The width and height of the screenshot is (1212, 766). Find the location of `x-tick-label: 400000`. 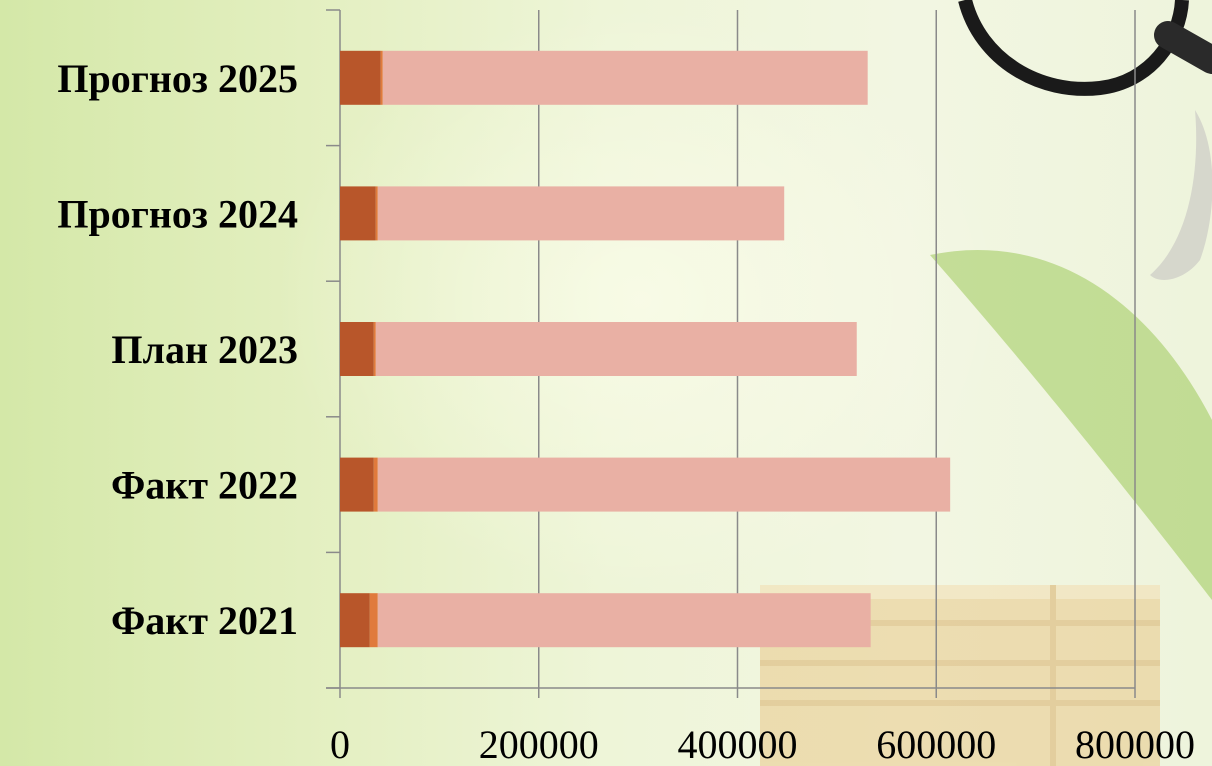

x-tick-label: 400000 is located at coordinates (738, 744).